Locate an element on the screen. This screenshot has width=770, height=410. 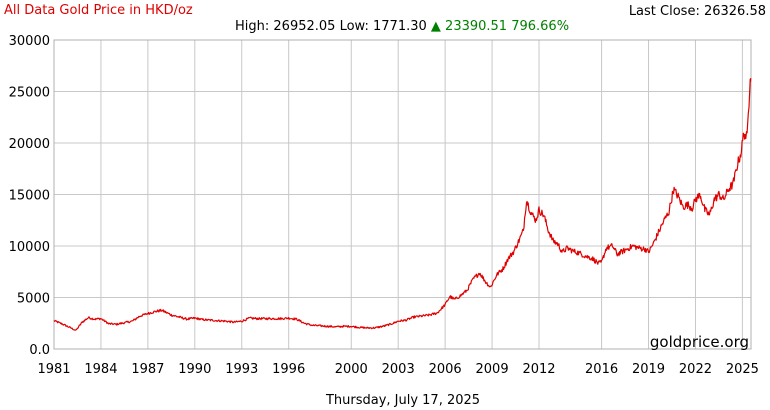
y-tick-label: 10000 is located at coordinates (29, 247).